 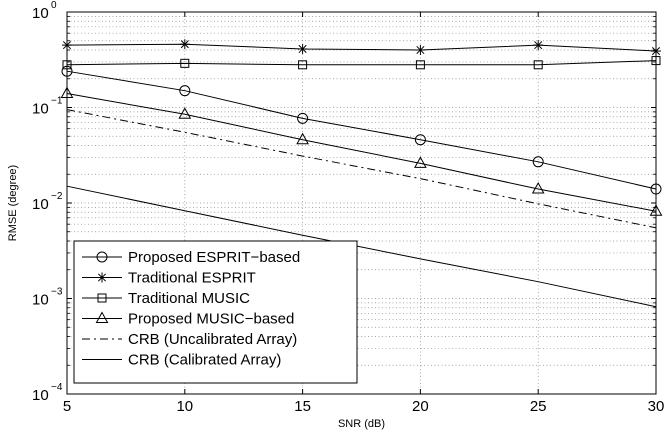 What do you see at coordinates (212, 339) in the screenshot?
I see `legend-label: CRB (Uncalibrated Array)` at bounding box center [212, 339].